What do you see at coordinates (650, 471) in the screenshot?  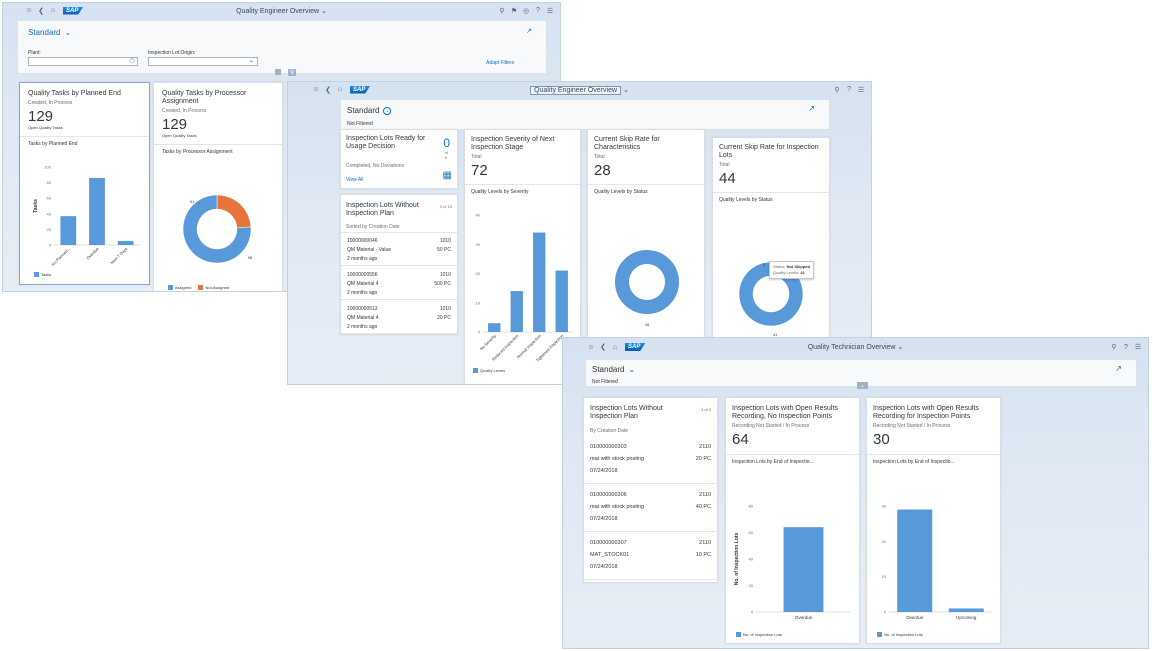 I see `item-line: 07/24/2018` at bounding box center [650, 471].